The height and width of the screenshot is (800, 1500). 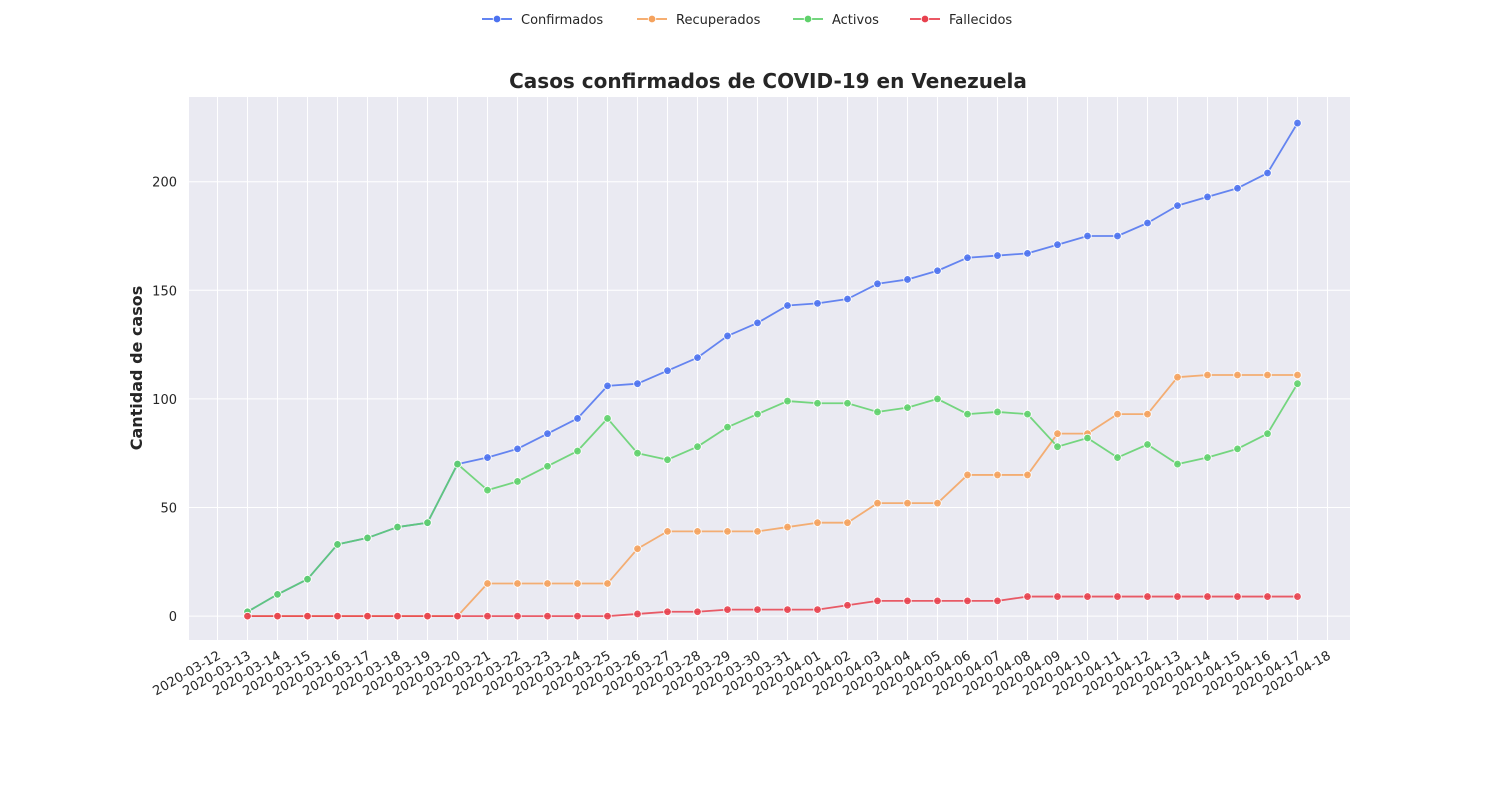 What do you see at coordinates (173, 617) in the screenshot?
I see `y-tick-label: 0` at bounding box center [173, 617].